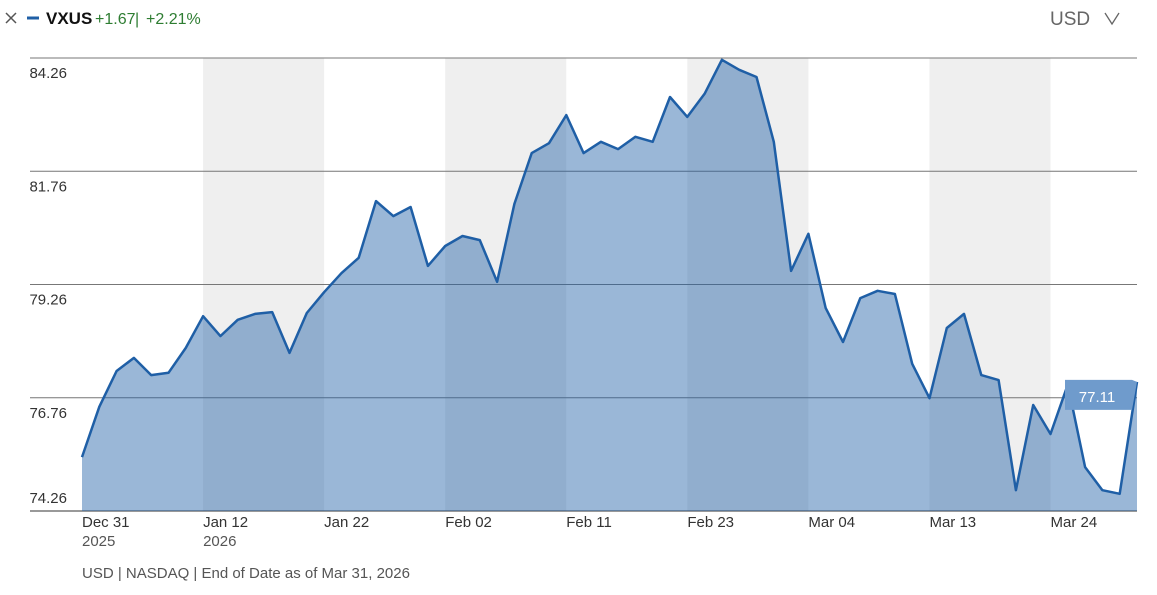  I want to click on change-pct: +2.21%, so click(173, 19).